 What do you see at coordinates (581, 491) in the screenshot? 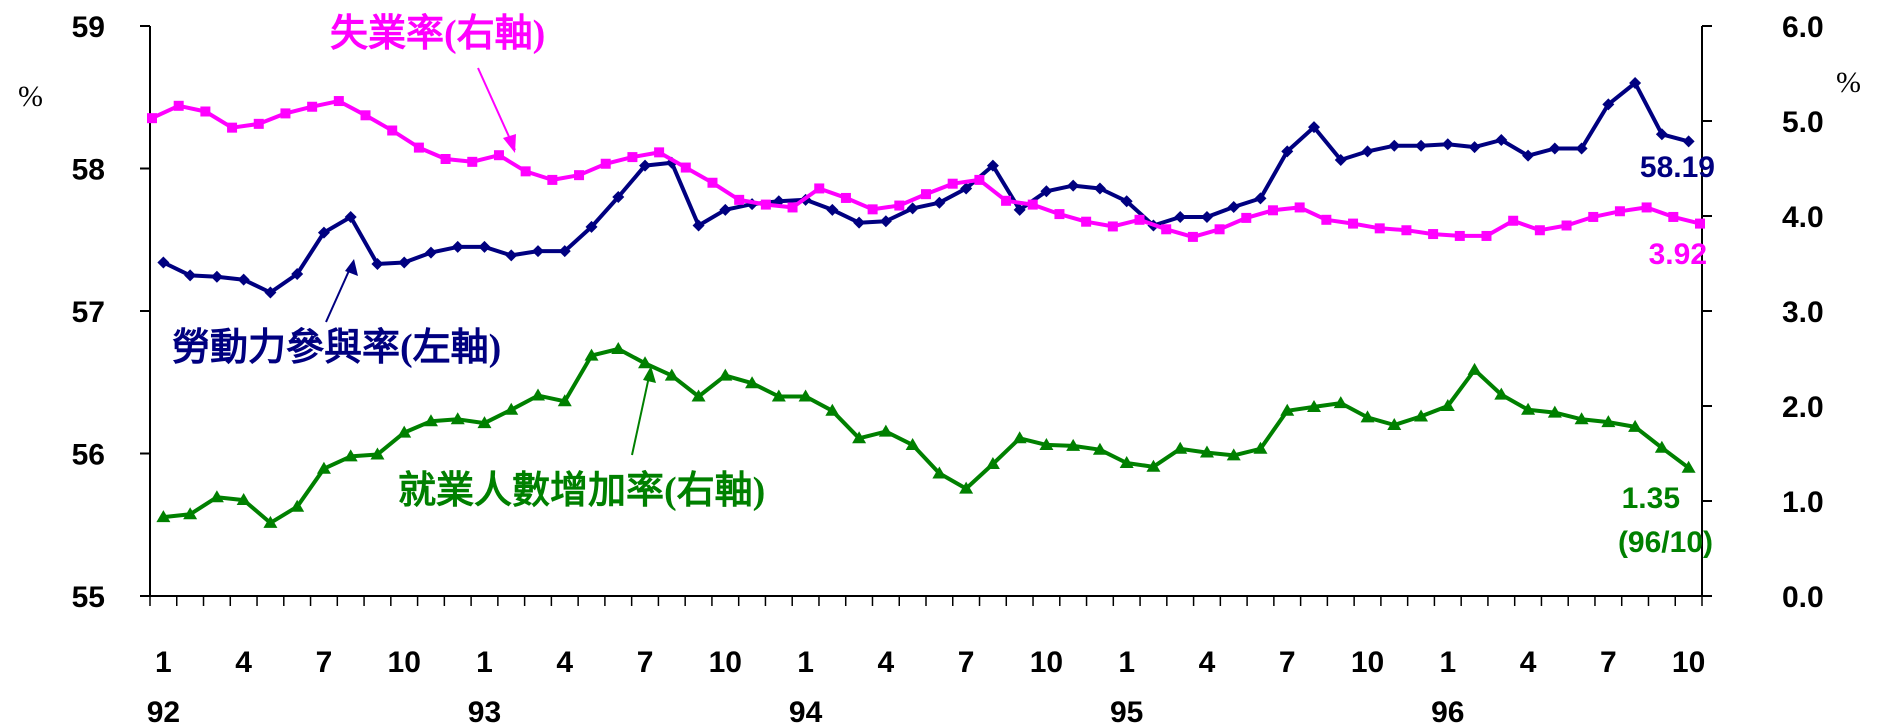
I see `employment-series-label: 就業人數增加率(右軸)` at bounding box center [581, 491].